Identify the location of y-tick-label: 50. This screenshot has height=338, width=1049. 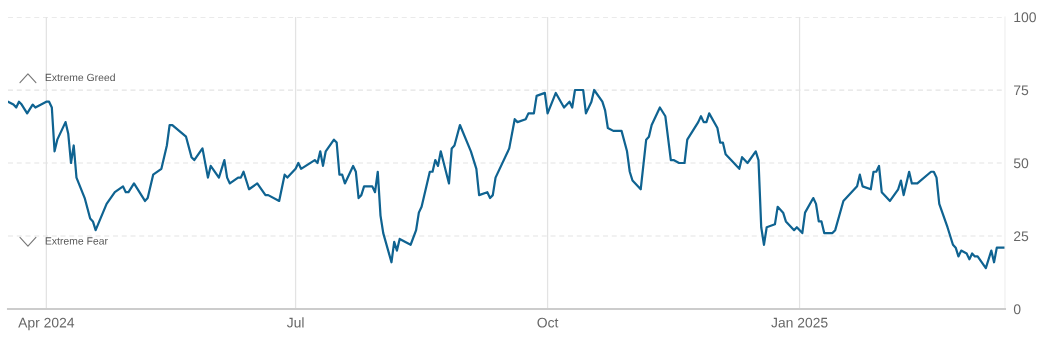
(1021, 163).